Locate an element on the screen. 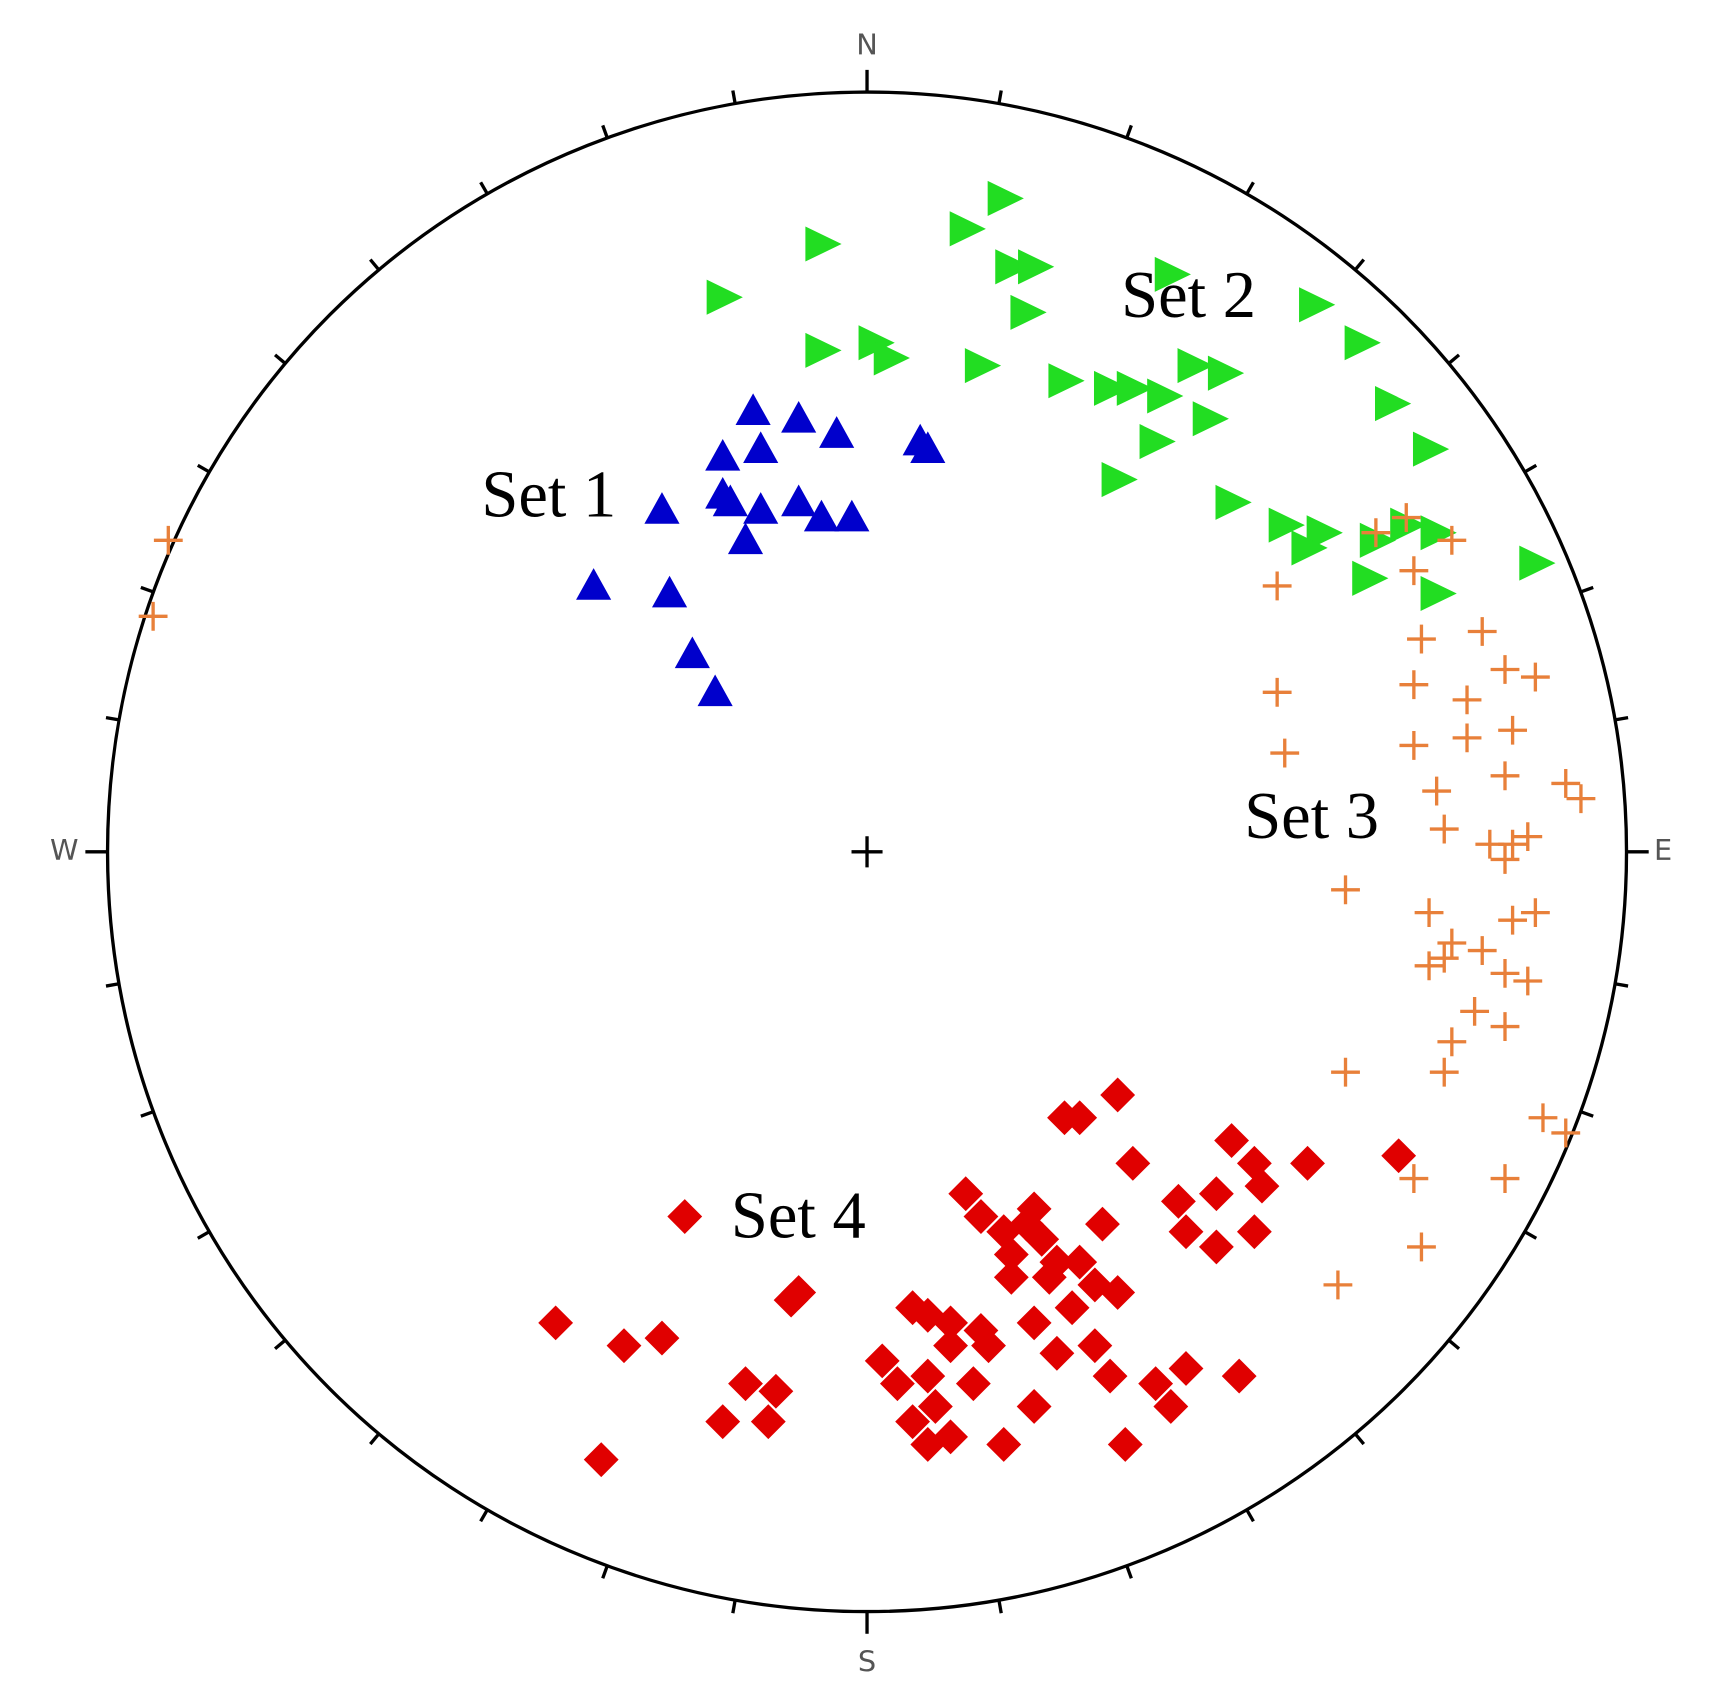 This screenshot has width=1713, height=1697. set-label: Set 1 is located at coordinates (548, 495).